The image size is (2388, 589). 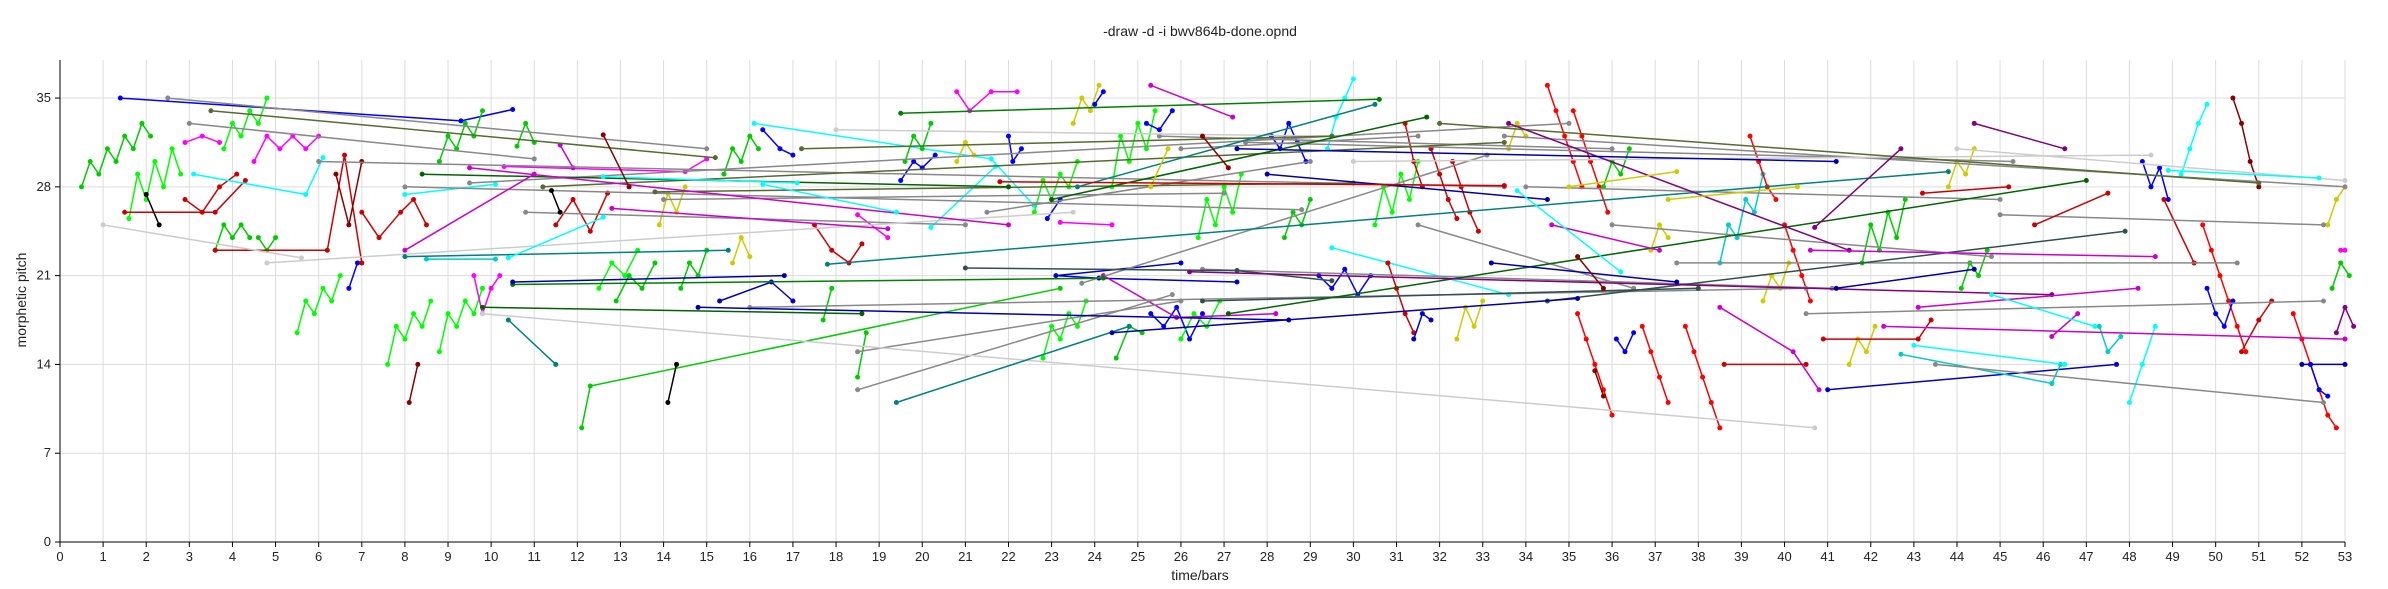 What do you see at coordinates (1353, 556) in the screenshot?
I see `x-tick-label: 30` at bounding box center [1353, 556].